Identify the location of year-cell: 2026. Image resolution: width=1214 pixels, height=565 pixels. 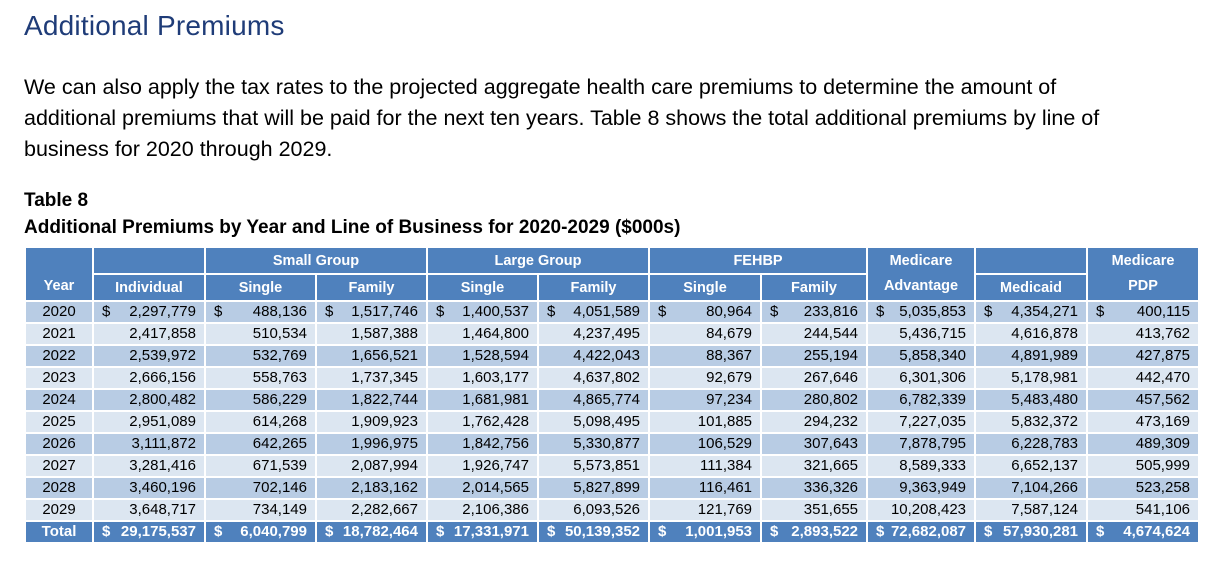
(59, 444).